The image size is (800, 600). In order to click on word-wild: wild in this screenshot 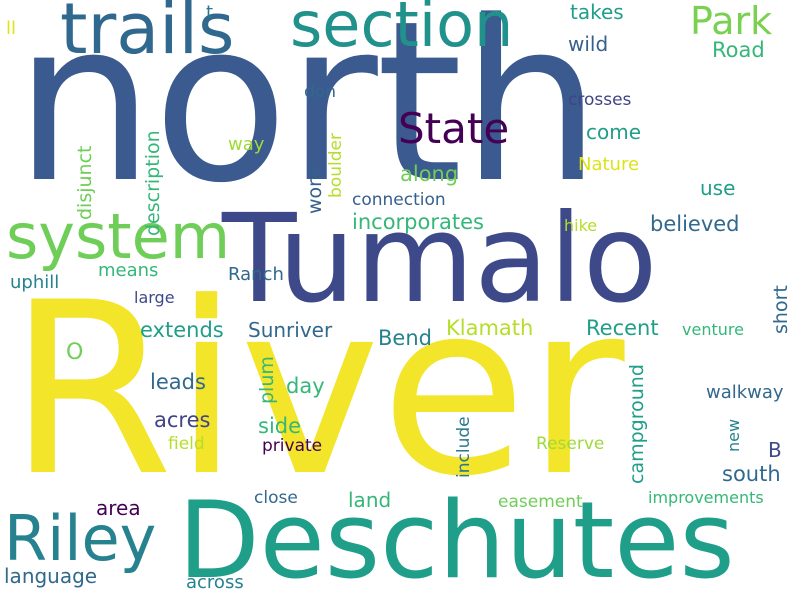, I will do `click(588, 44)`.